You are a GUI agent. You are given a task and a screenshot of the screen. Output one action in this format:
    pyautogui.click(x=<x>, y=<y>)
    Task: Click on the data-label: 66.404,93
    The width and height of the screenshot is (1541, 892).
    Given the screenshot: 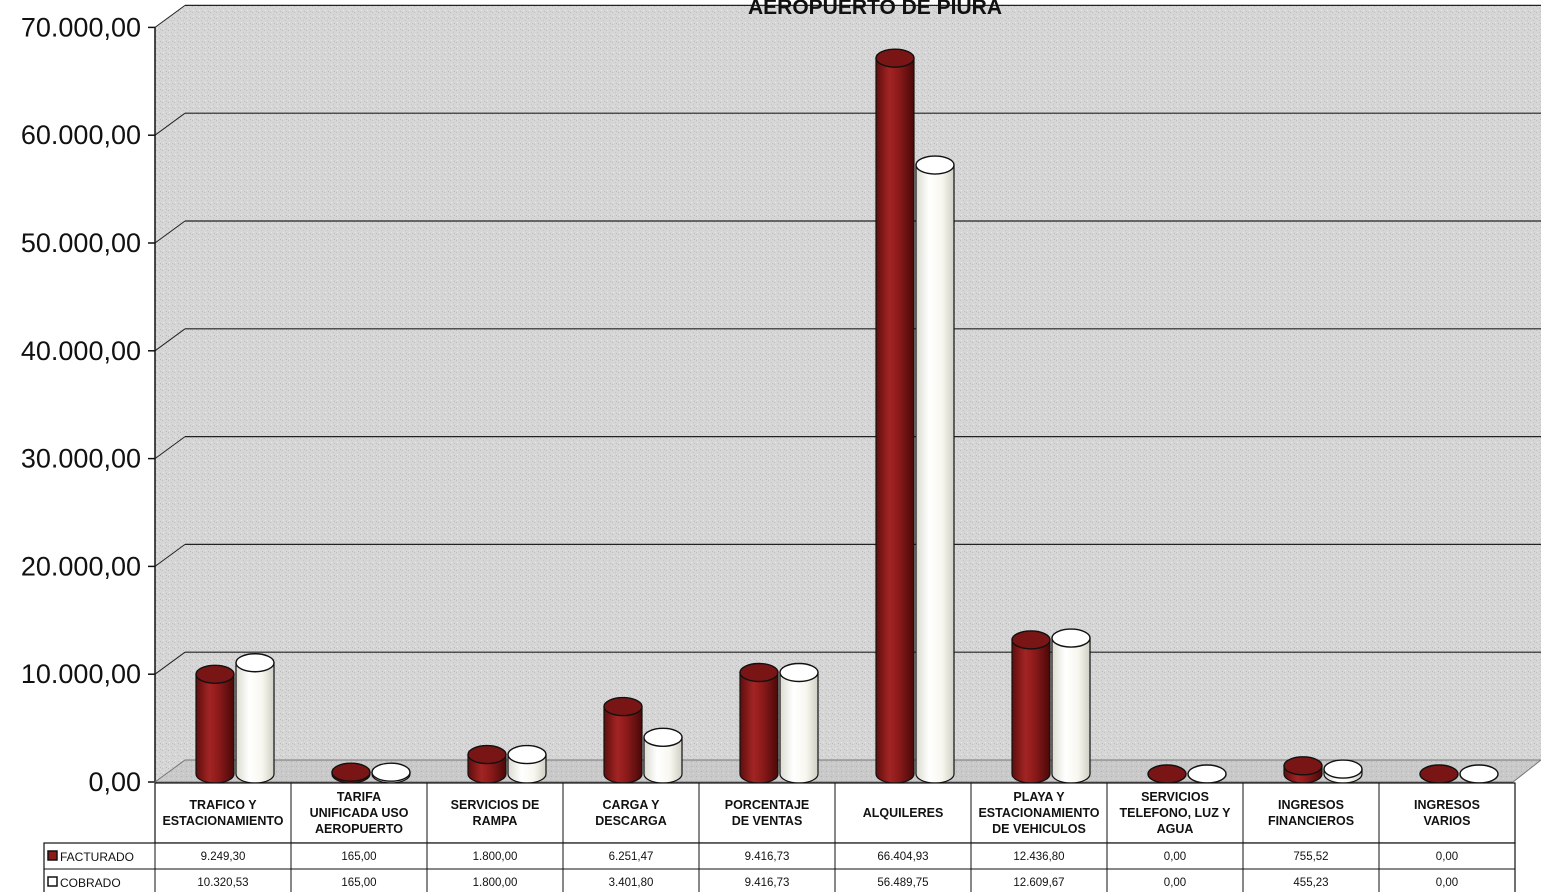 What is the action you would take?
    pyautogui.click(x=902, y=857)
    